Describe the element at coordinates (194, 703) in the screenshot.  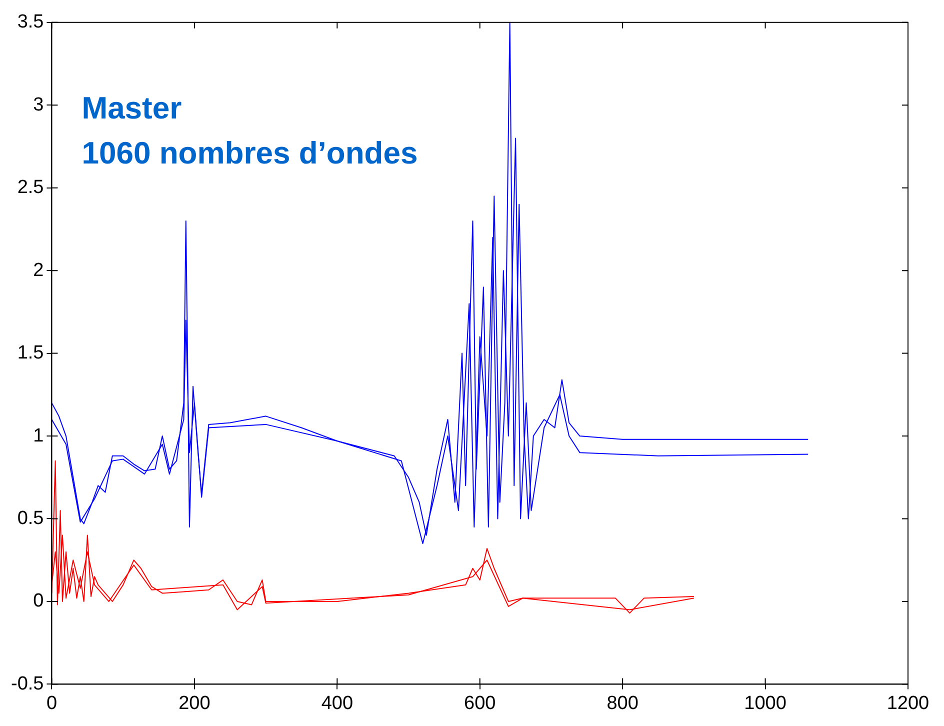
I see `x-tick-label: 200` at that location.